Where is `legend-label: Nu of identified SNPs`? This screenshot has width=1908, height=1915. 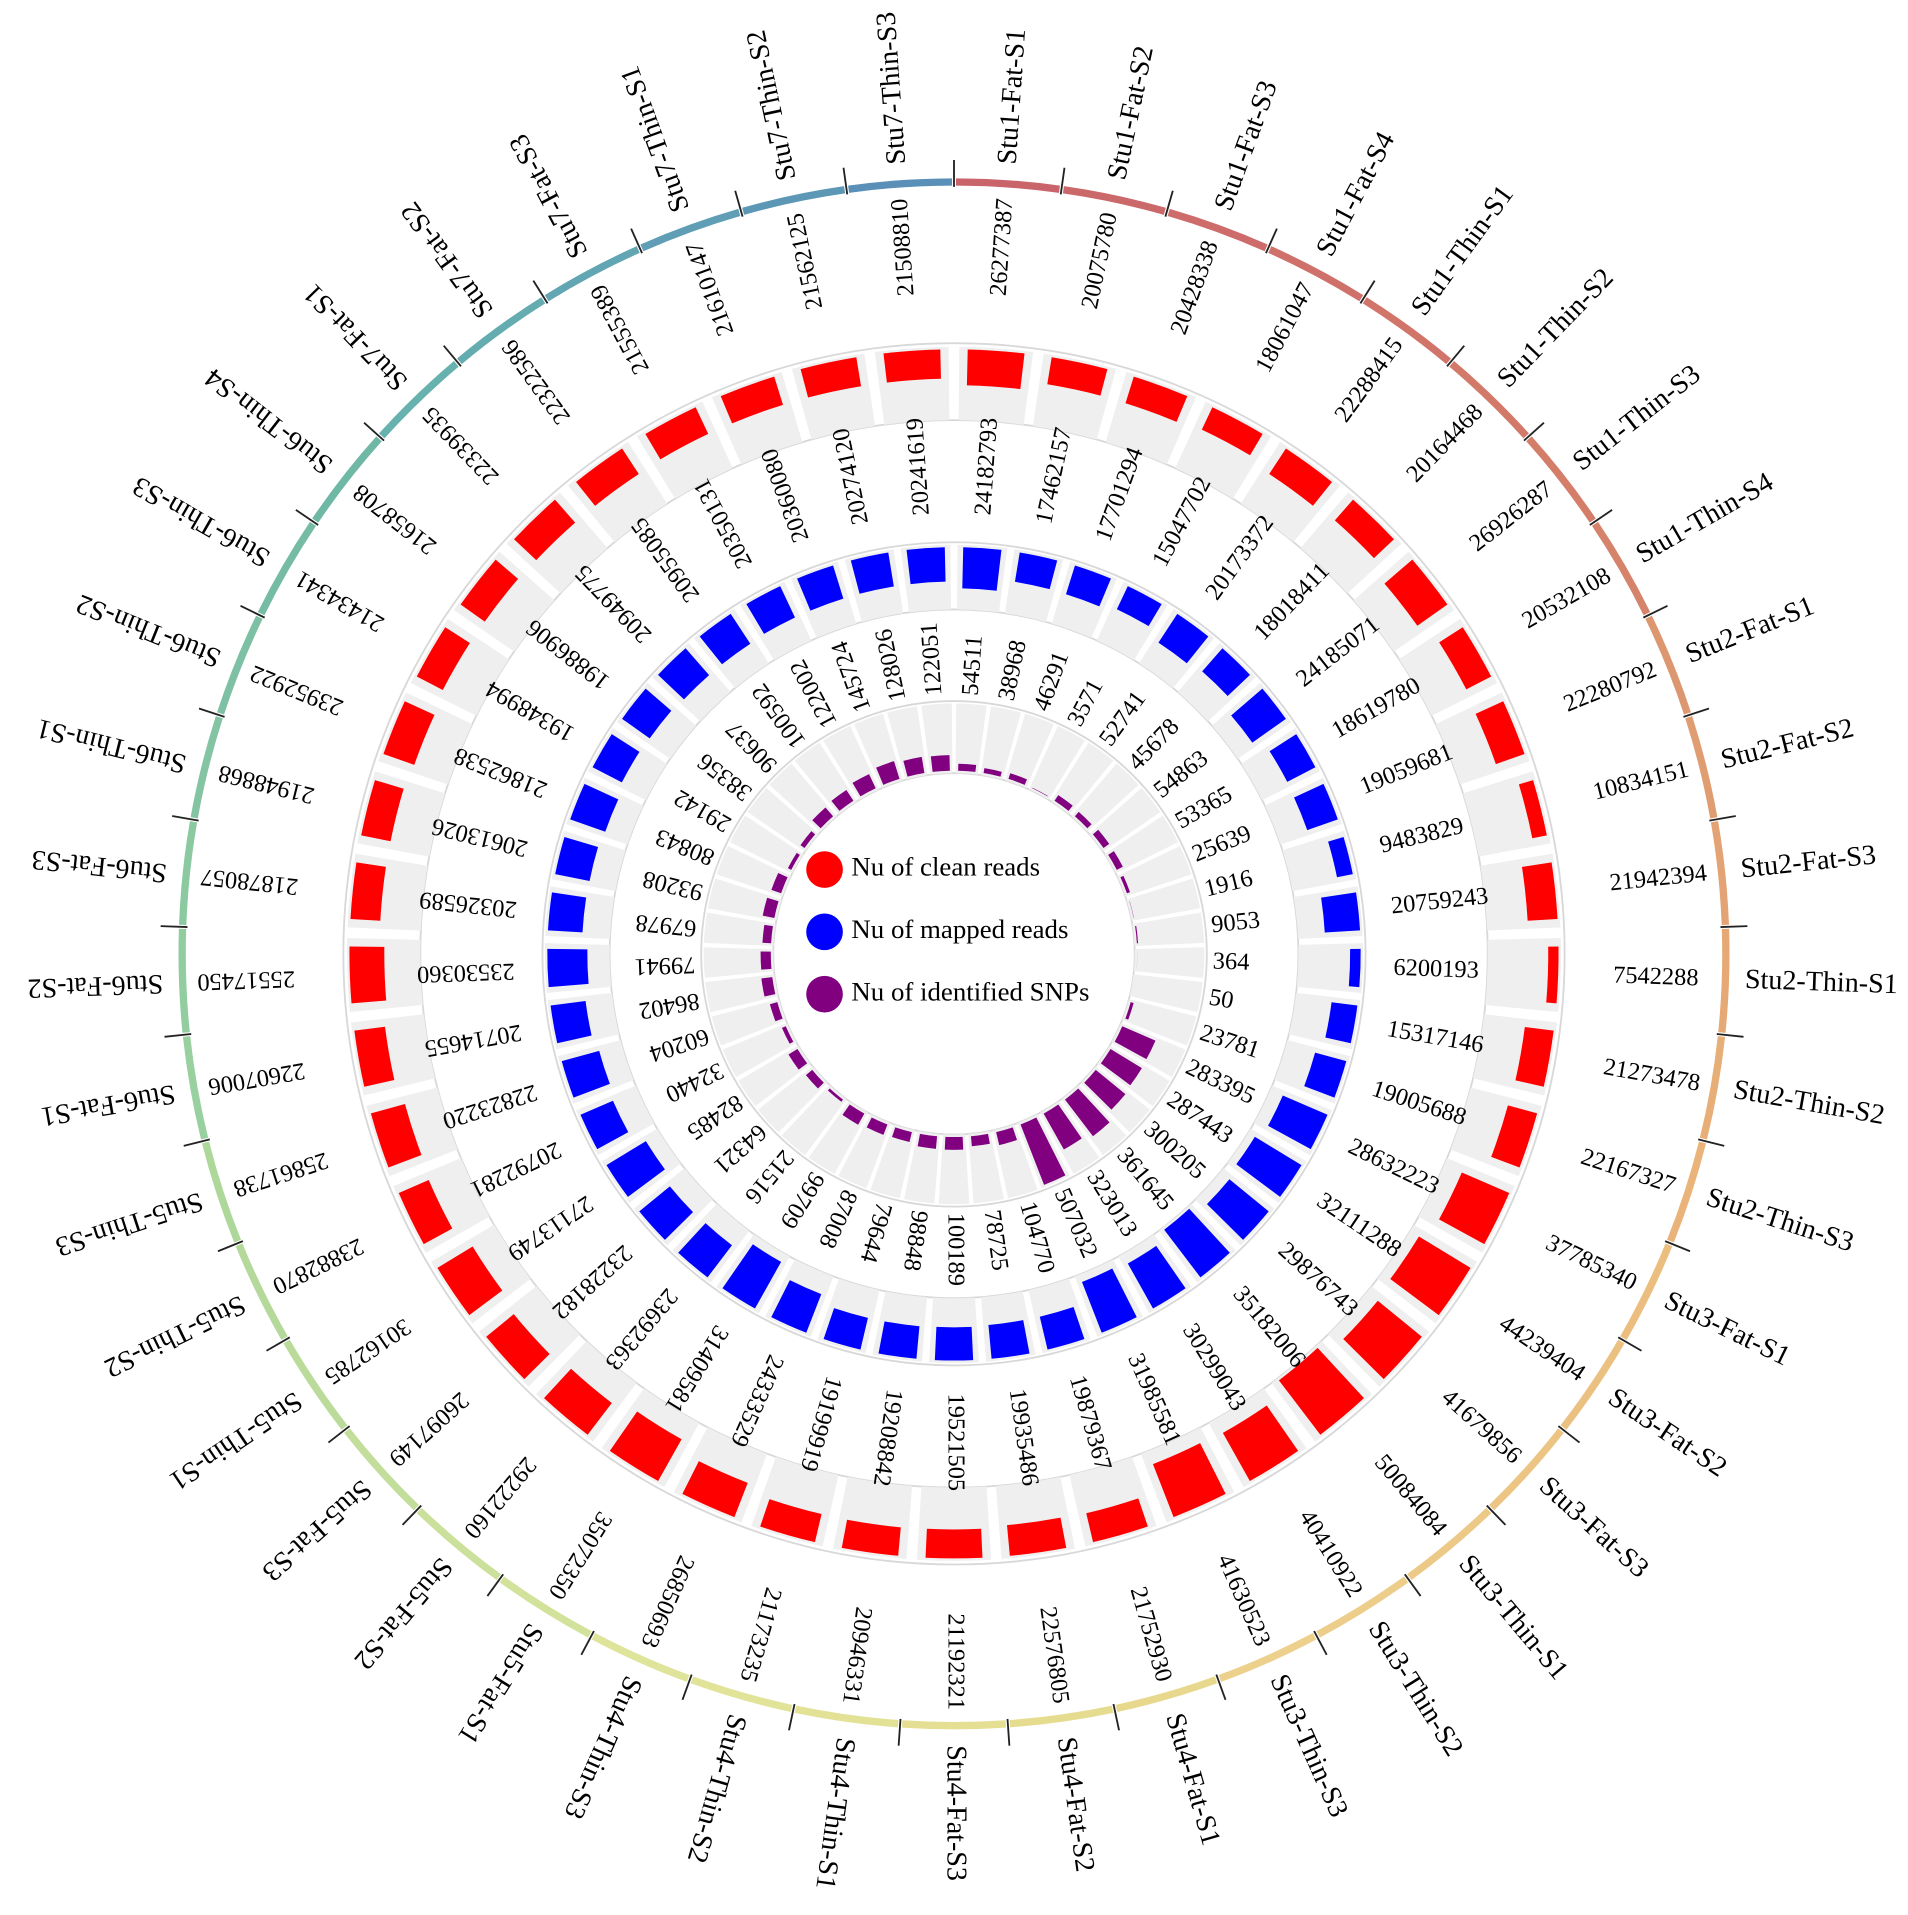 legend-label: Nu of identified SNPs is located at coordinates (970, 991).